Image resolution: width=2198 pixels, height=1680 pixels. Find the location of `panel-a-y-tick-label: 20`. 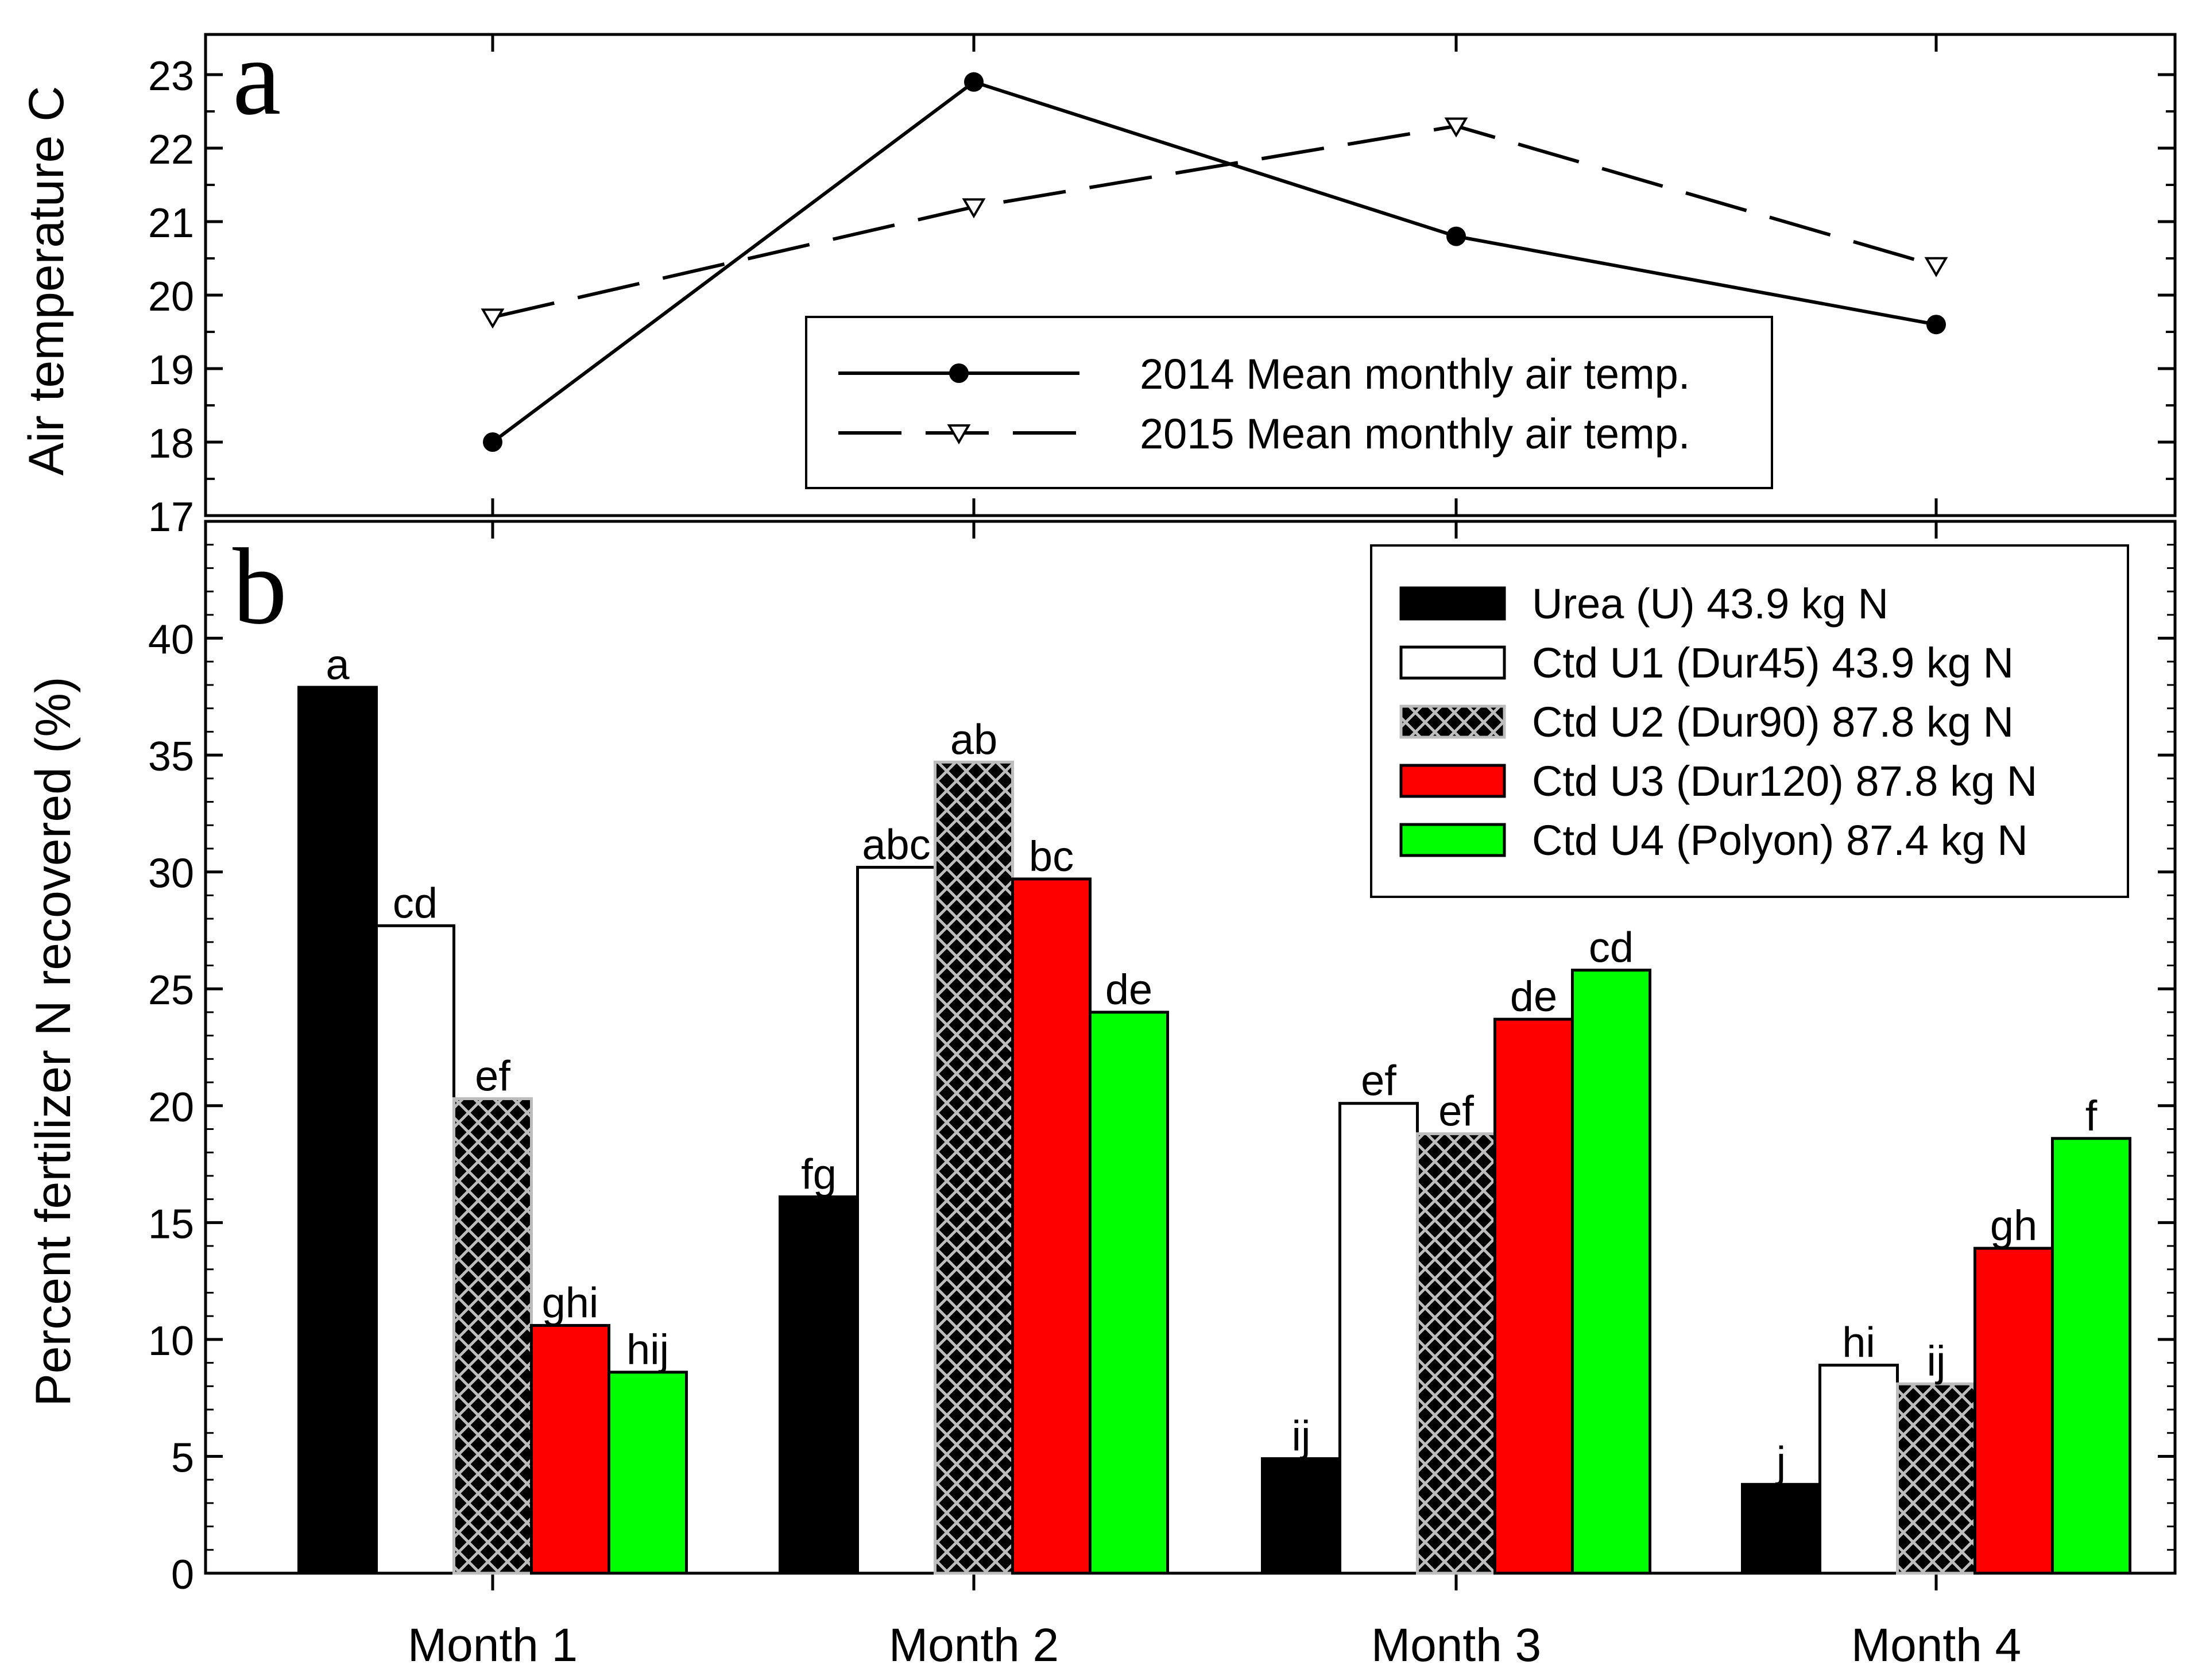

panel-a-y-tick-label: 20 is located at coordinates (171, 297).